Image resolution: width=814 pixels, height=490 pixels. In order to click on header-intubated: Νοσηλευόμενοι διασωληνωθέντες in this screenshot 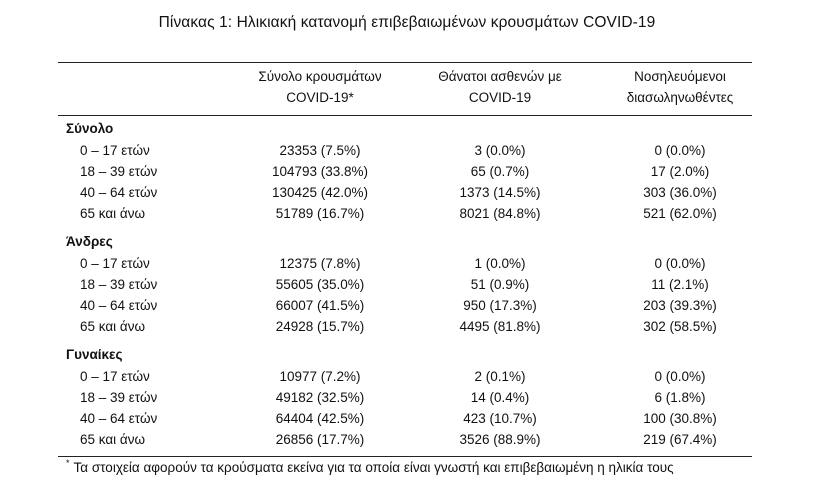, I will do `click(680, 87)`.